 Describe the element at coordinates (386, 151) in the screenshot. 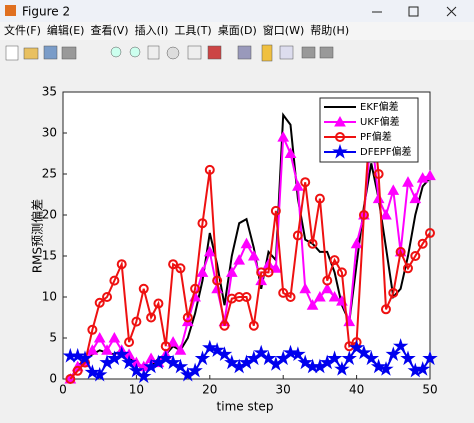

I see `legend-label: DFEPF偏差` at that location.